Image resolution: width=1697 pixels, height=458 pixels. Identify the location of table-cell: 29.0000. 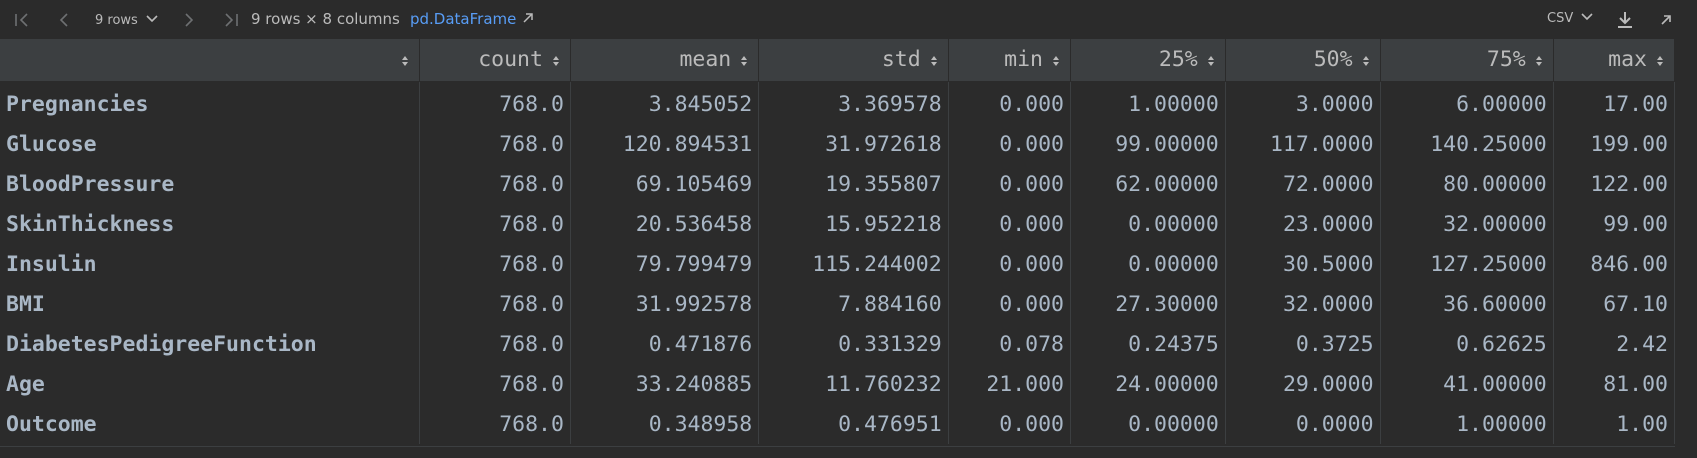
(1303, 384).